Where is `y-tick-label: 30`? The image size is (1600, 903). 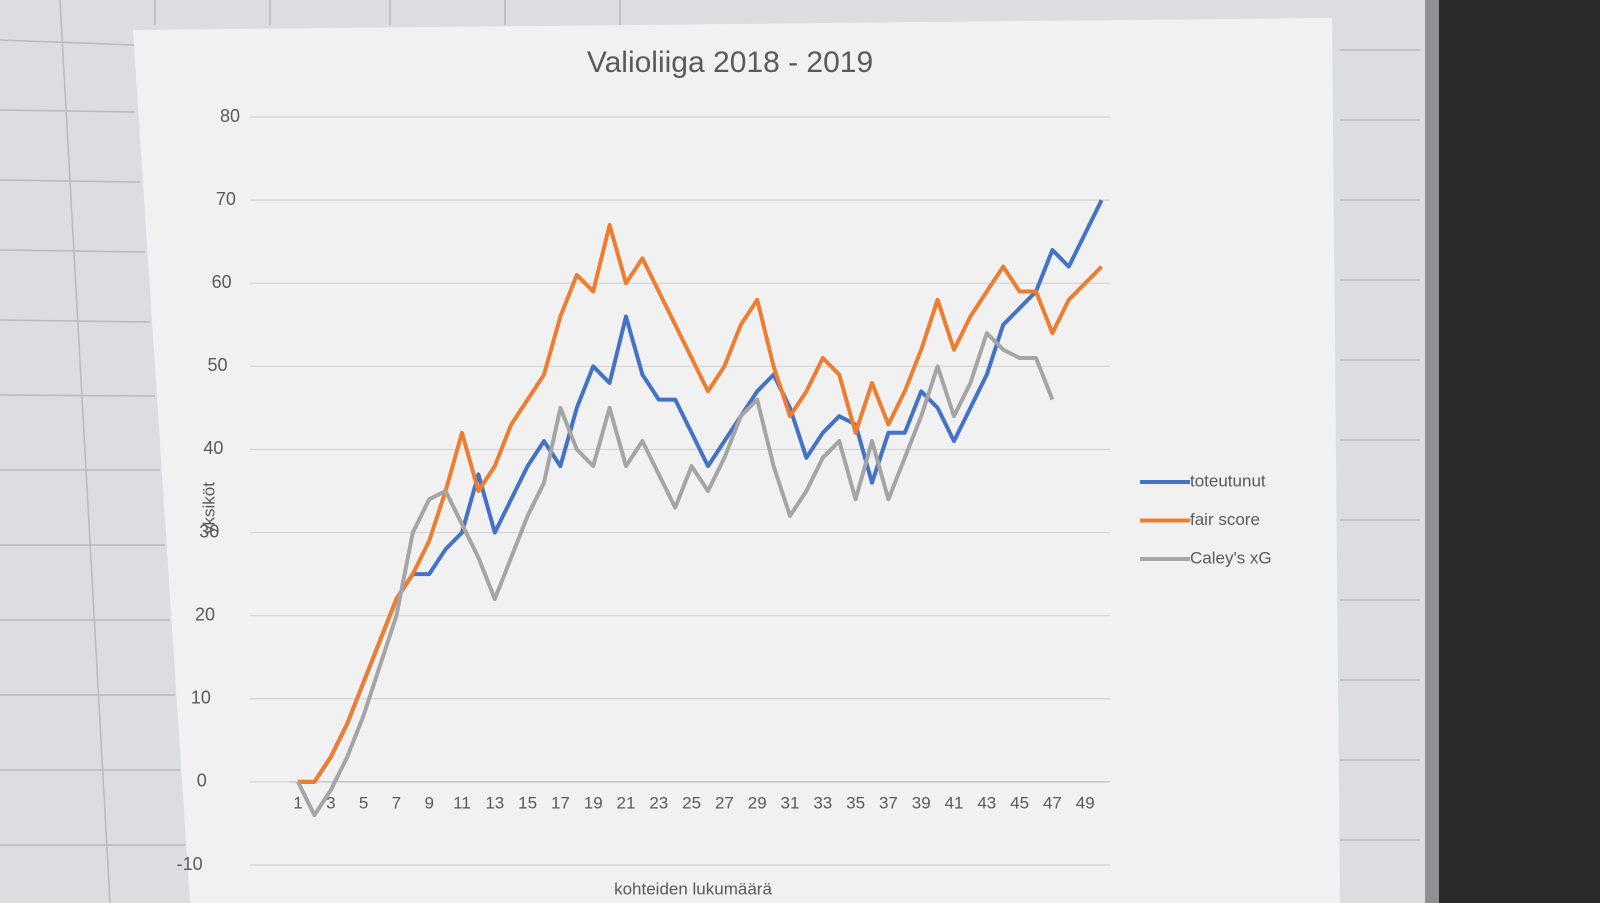
y-tick-label: 30 is located at coordinates (209, 531).